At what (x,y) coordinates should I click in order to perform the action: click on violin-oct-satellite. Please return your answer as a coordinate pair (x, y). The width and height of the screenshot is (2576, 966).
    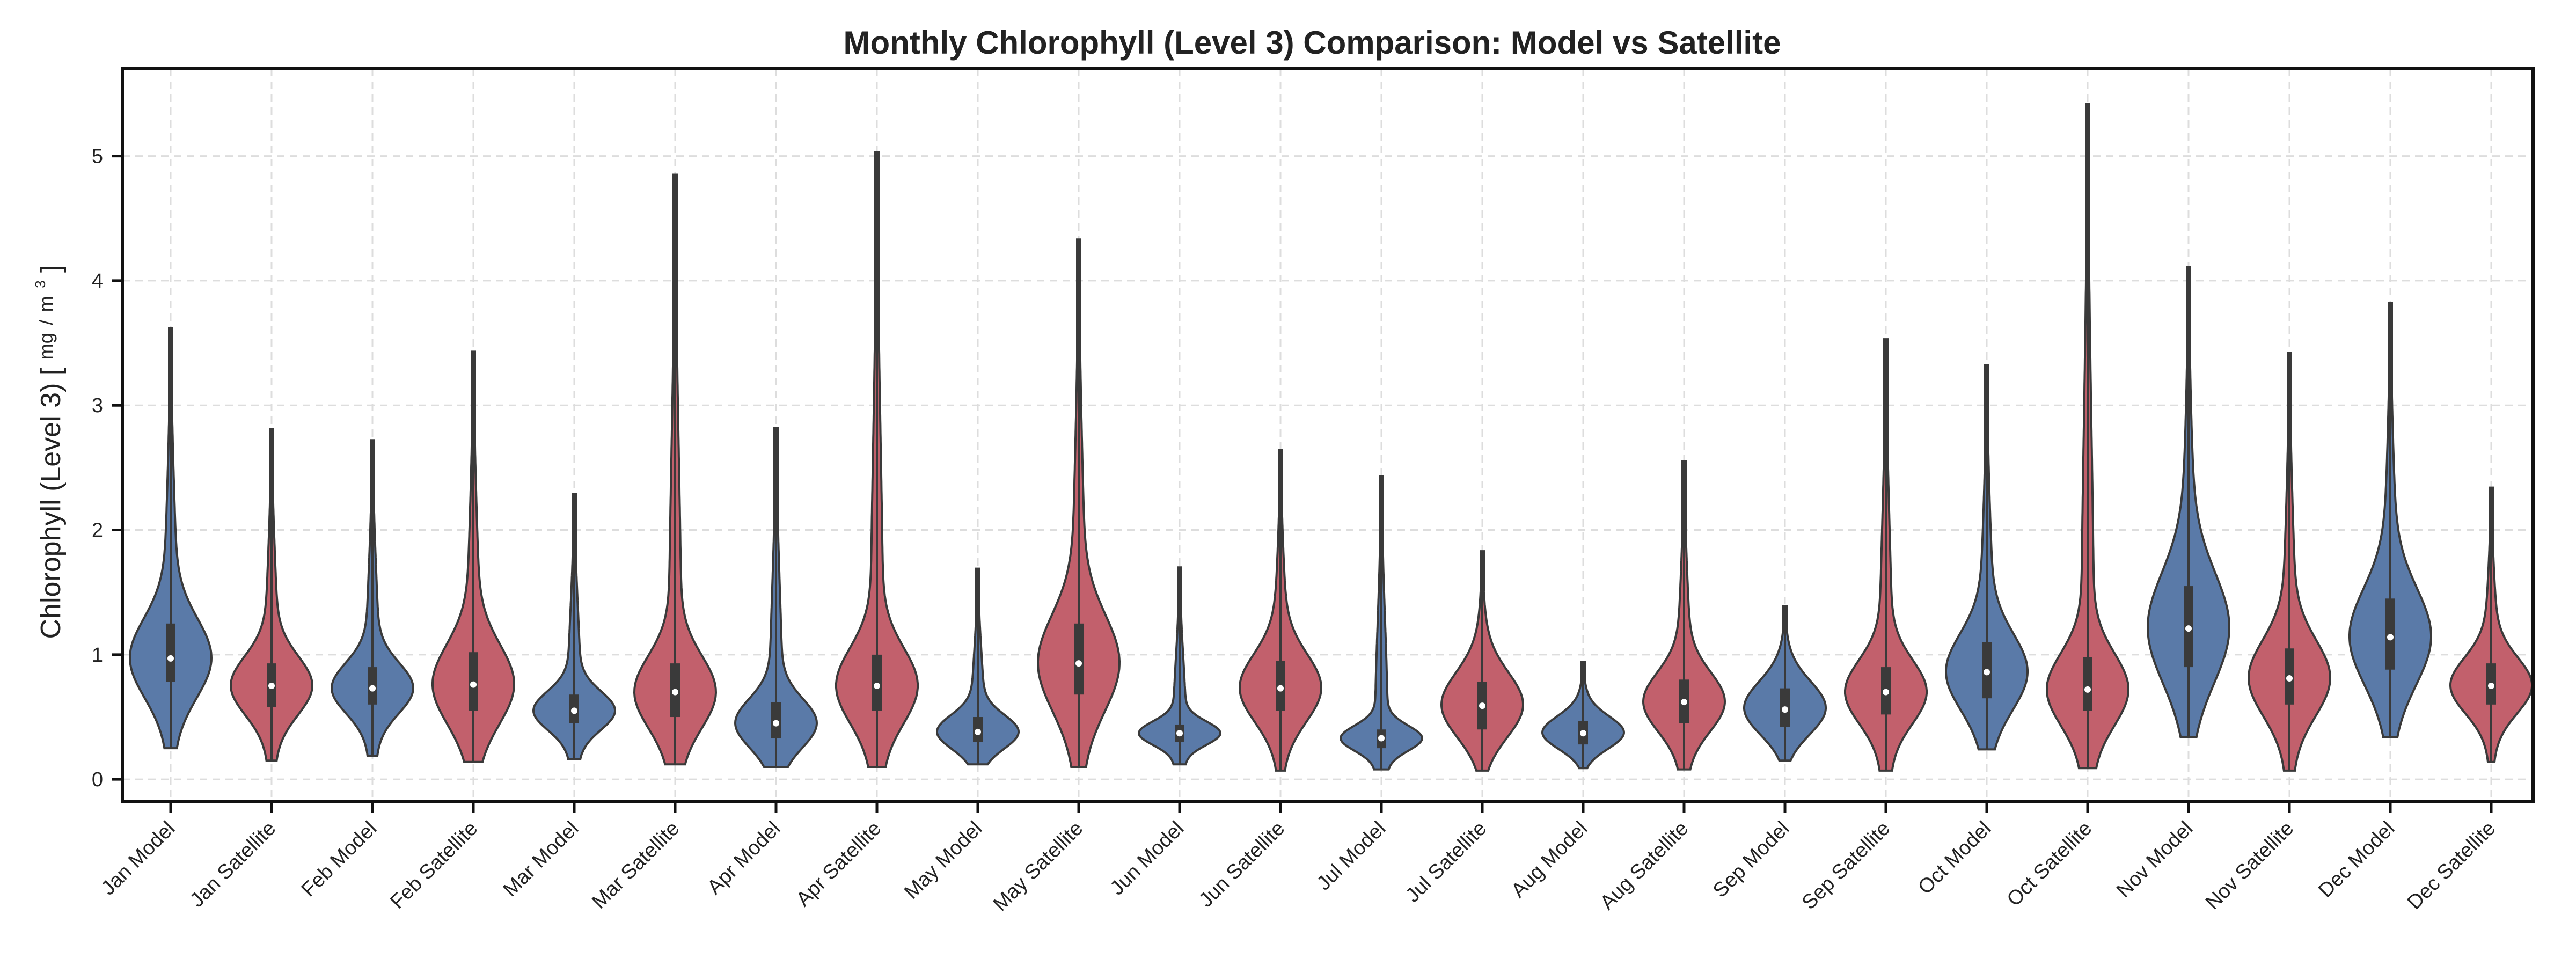
    Looking at the image, I should click on (2087, 436).